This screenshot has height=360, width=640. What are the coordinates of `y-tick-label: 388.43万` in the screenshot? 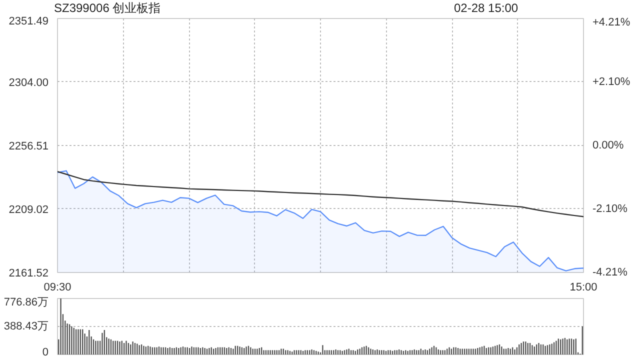 It's located at (26, 326).